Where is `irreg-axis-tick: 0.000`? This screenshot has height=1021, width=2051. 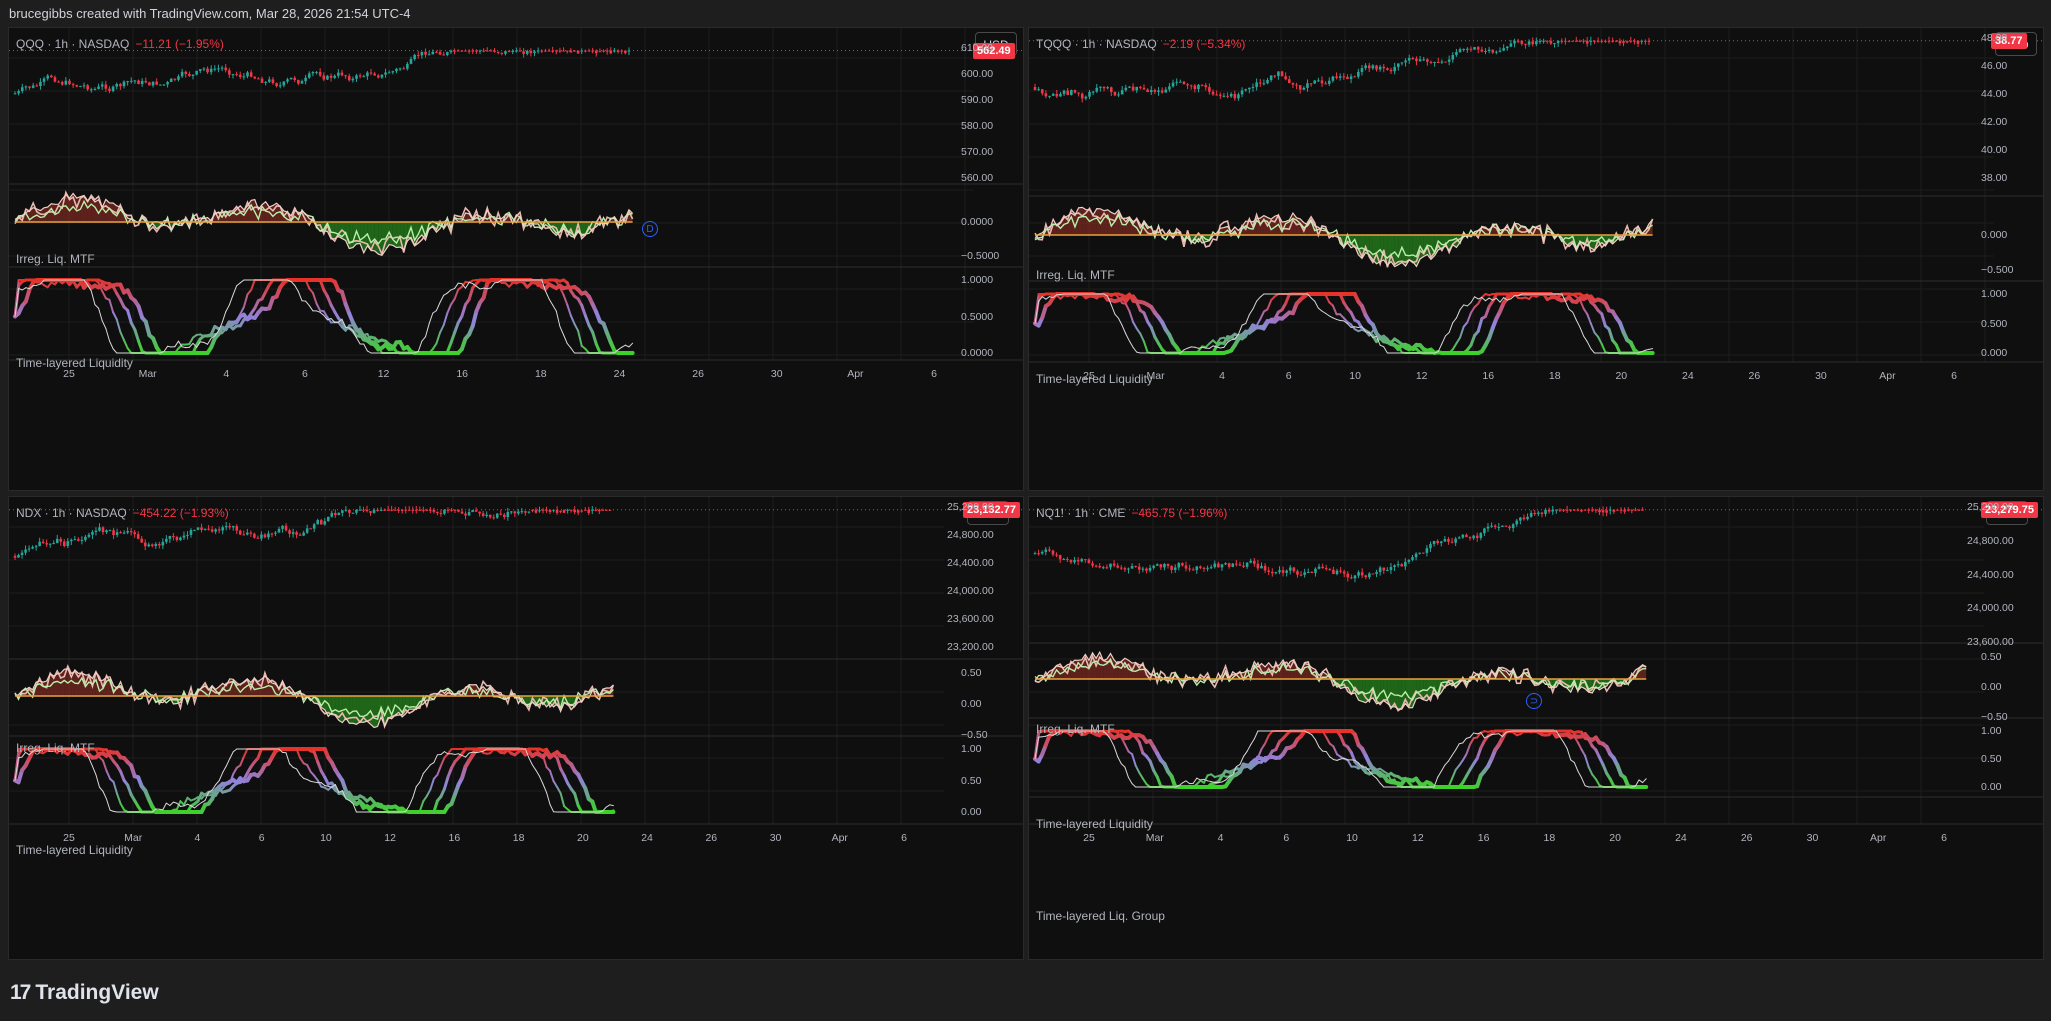
irreg-axis-tick: 0.000 is located at coordinates (1994, 235).